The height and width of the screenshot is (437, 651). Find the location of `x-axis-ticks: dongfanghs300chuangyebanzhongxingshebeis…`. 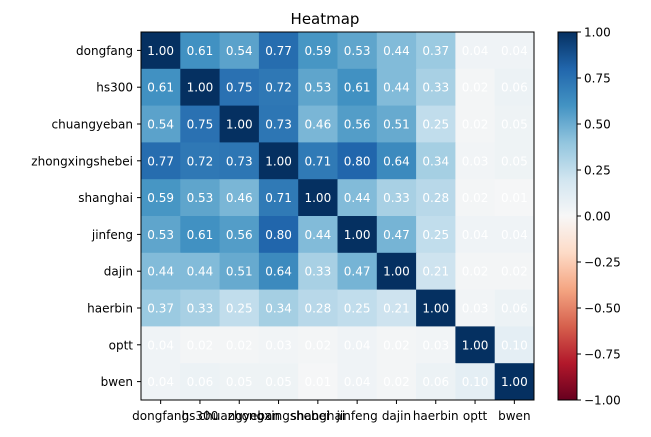

x-axis-ticks: dongfanghs300chuangyebanzhongxingshebeis… is located at coordinates (331, 411).